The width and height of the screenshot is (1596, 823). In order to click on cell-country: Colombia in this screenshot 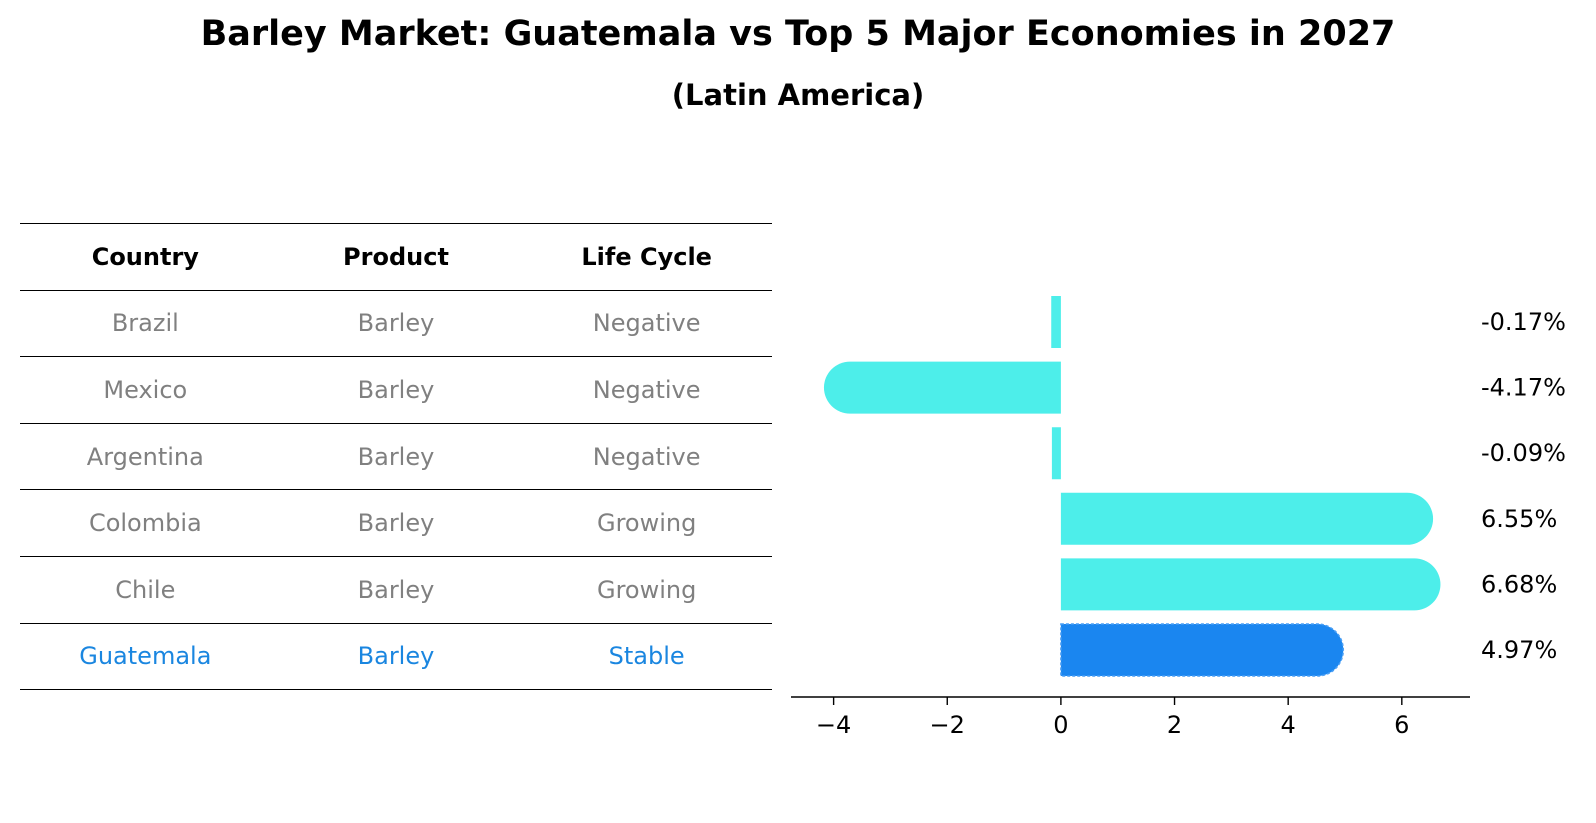, I will do `click(145, 523)`.